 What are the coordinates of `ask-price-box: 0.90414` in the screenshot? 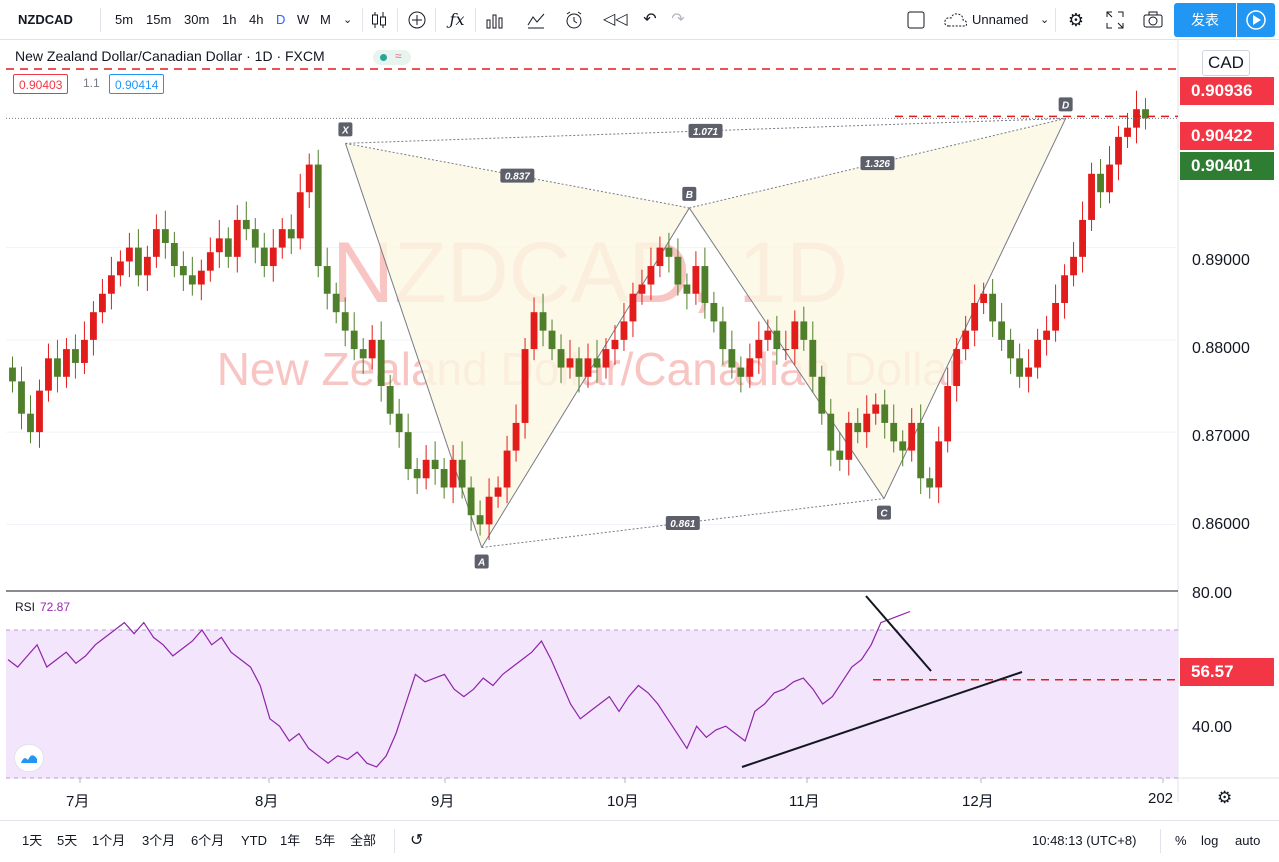 It's located at (137, 84).